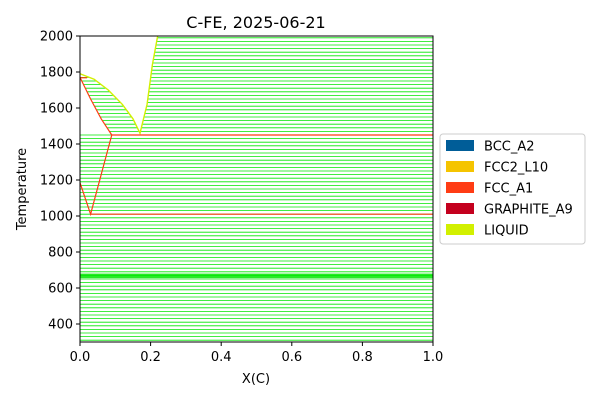 The image size is (600, 400). I want to click on legend-label: BCC_A2, so click(509, 147).